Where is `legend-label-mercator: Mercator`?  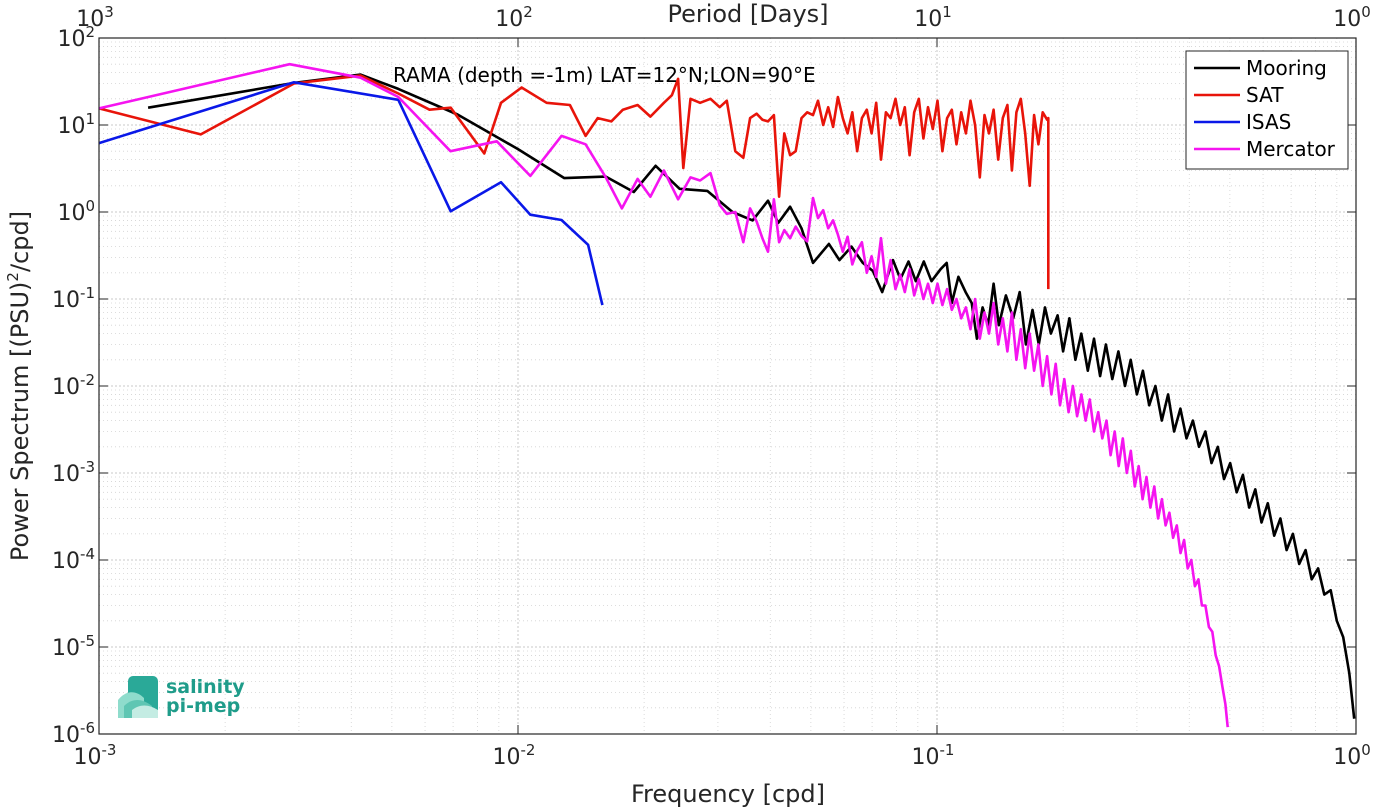 legend-label-mercator: Mercator is located at coordinates (1291, 149).